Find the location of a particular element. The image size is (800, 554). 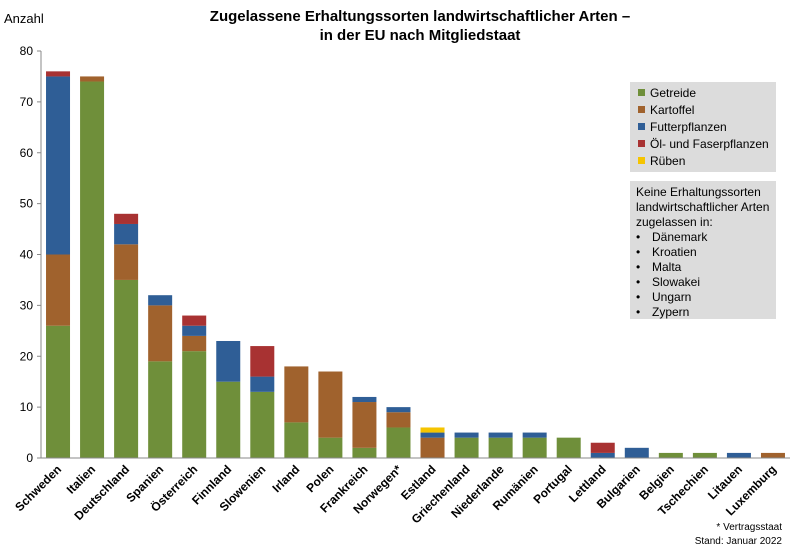

country-name: Ungarn is located at coordinates (672, 297).